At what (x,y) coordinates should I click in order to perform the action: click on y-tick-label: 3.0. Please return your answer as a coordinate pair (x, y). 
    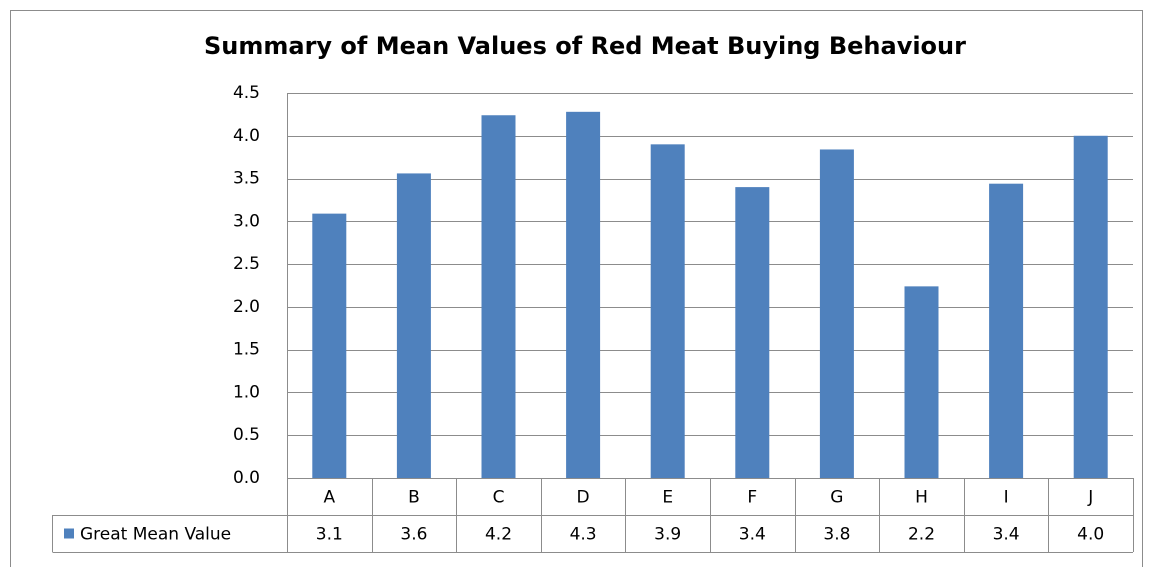
    Looking at the image, I should click on (246, 221).